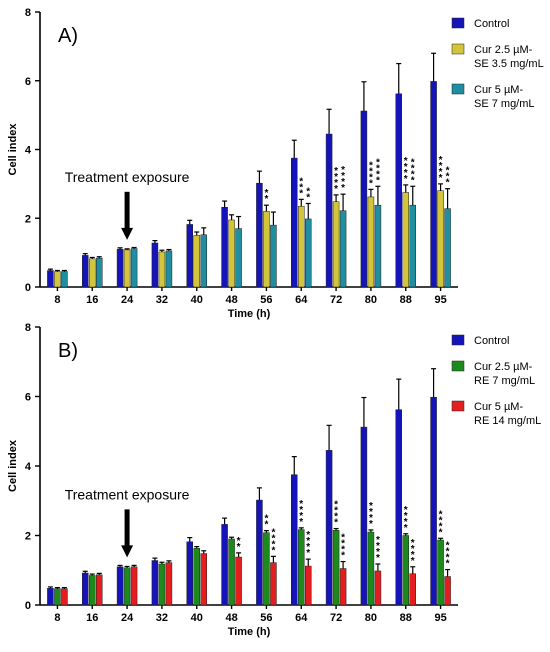 The image size is (550, 652). Describe the element at coordinates (127, 210) in the screenshot. I see `arrow-shaft` at that location.